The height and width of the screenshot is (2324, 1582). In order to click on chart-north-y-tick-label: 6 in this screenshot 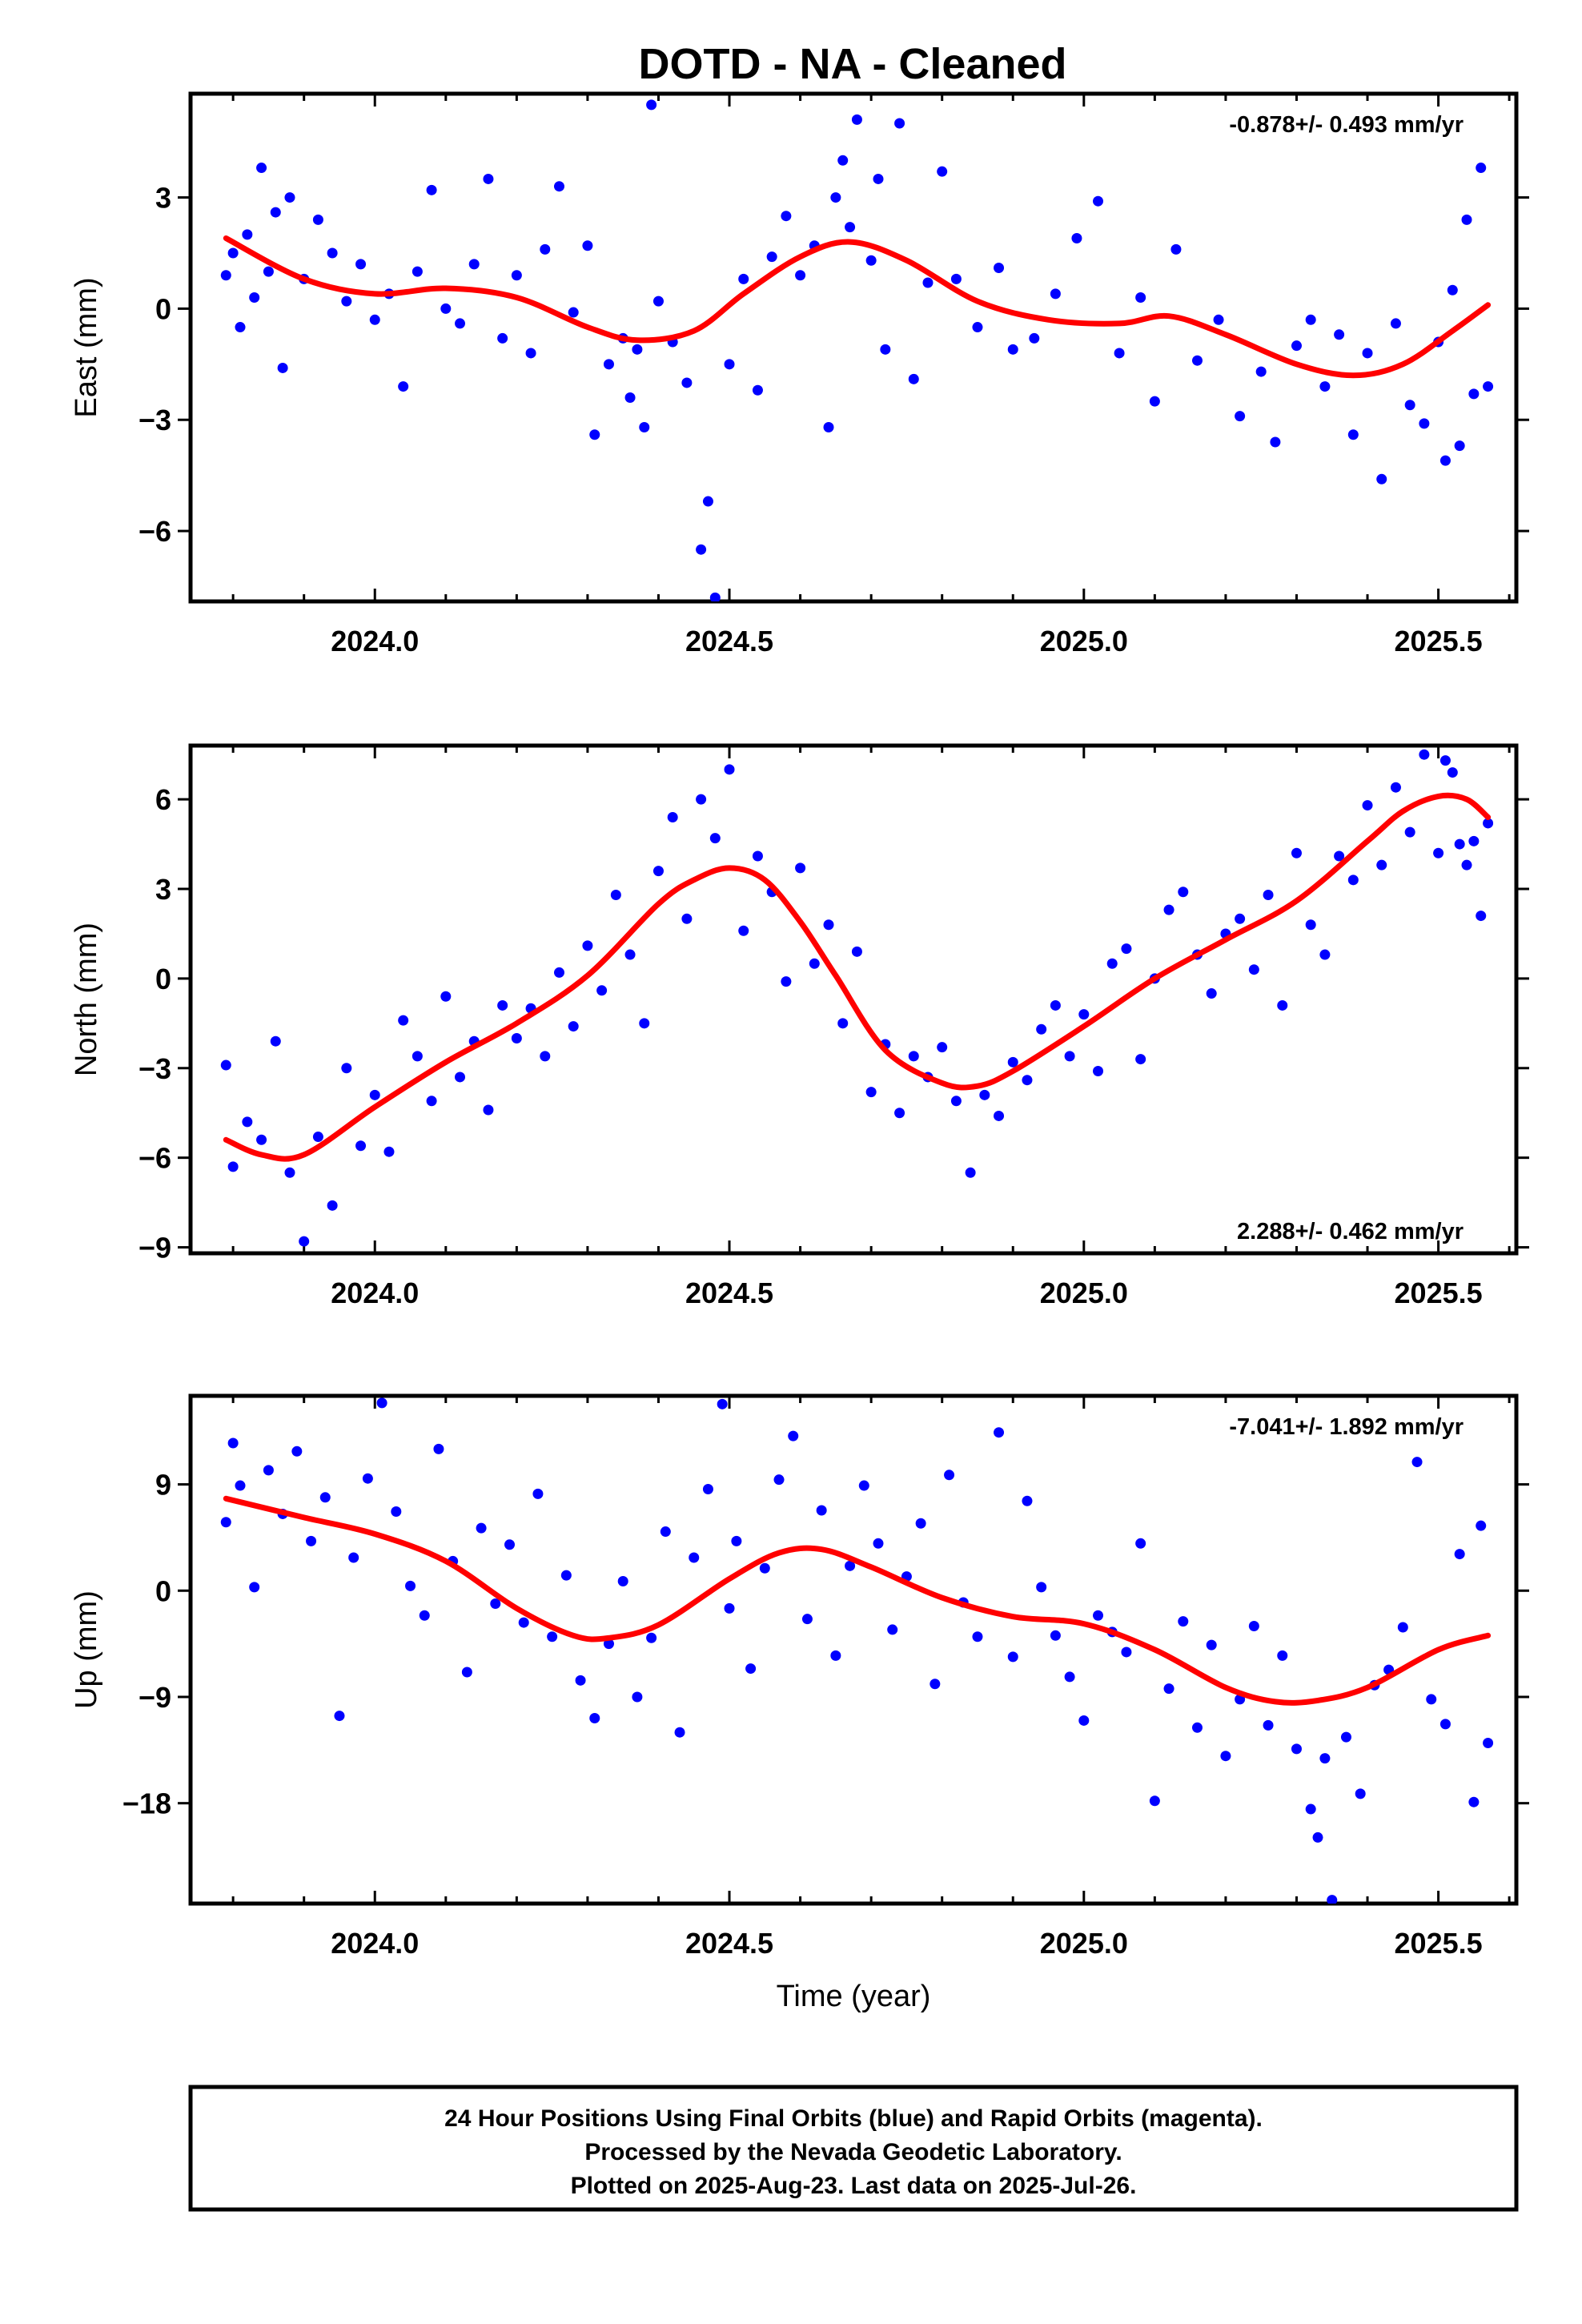, I will do `click(163, 799)`.